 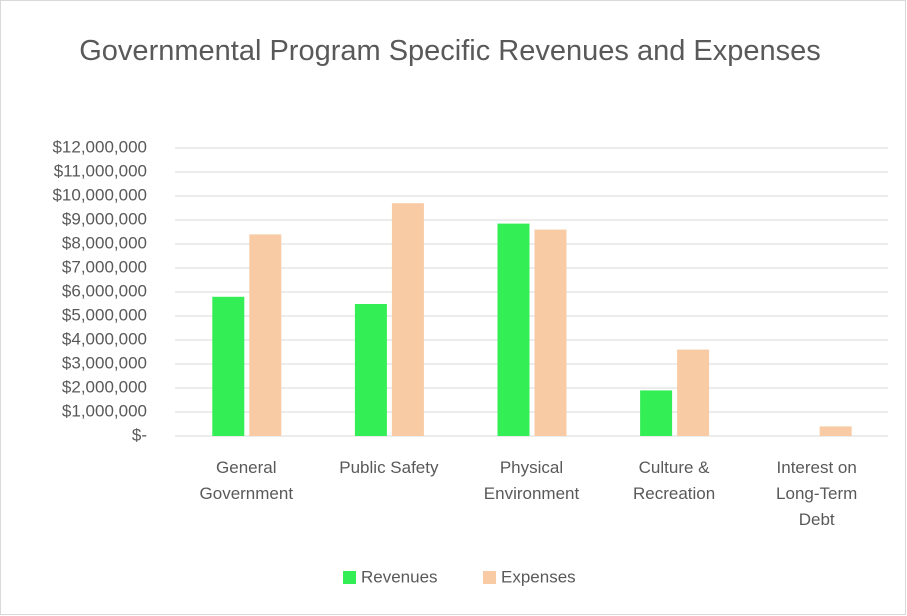 What do you see at coordinates (104, 218) in the screenshot?
I see `y-tick-label: $9,000,000` at bounding box center [104, 218].